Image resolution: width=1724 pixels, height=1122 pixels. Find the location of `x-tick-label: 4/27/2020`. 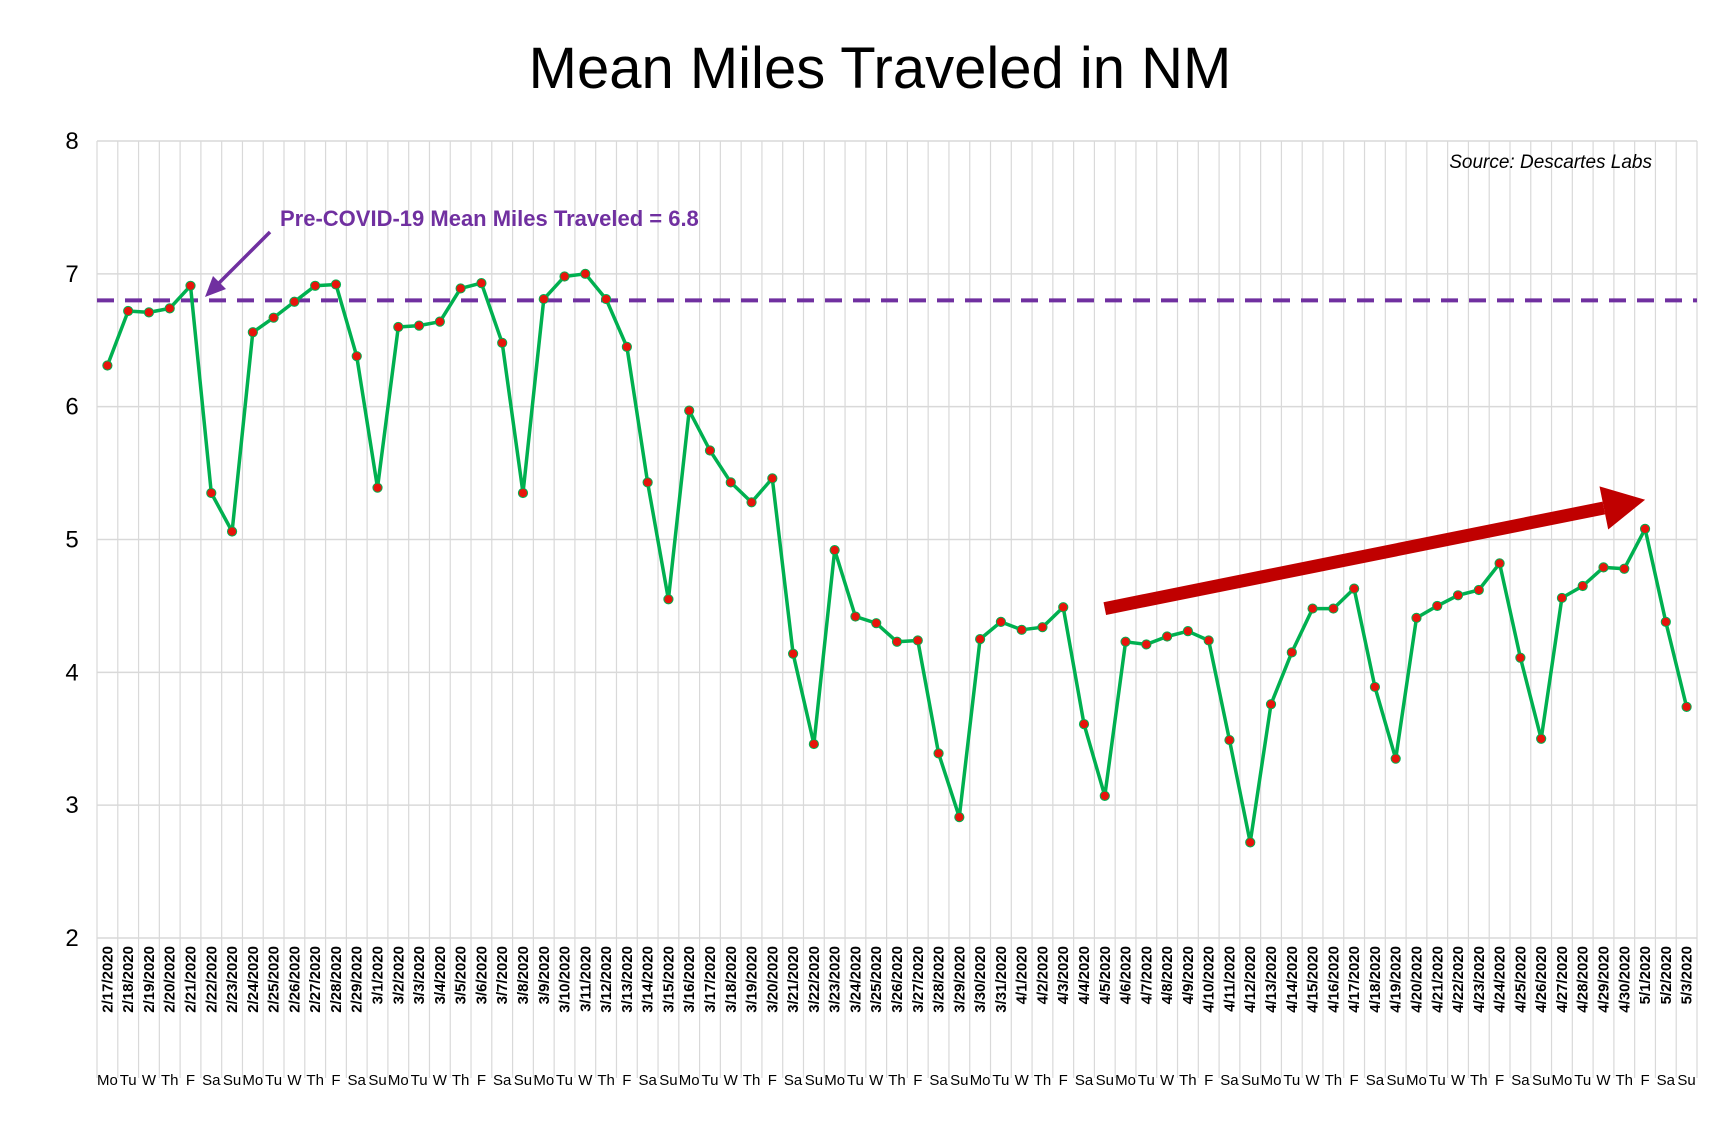

x-tick-label: 4/27/2020 is located at coordinates (1562, 979).